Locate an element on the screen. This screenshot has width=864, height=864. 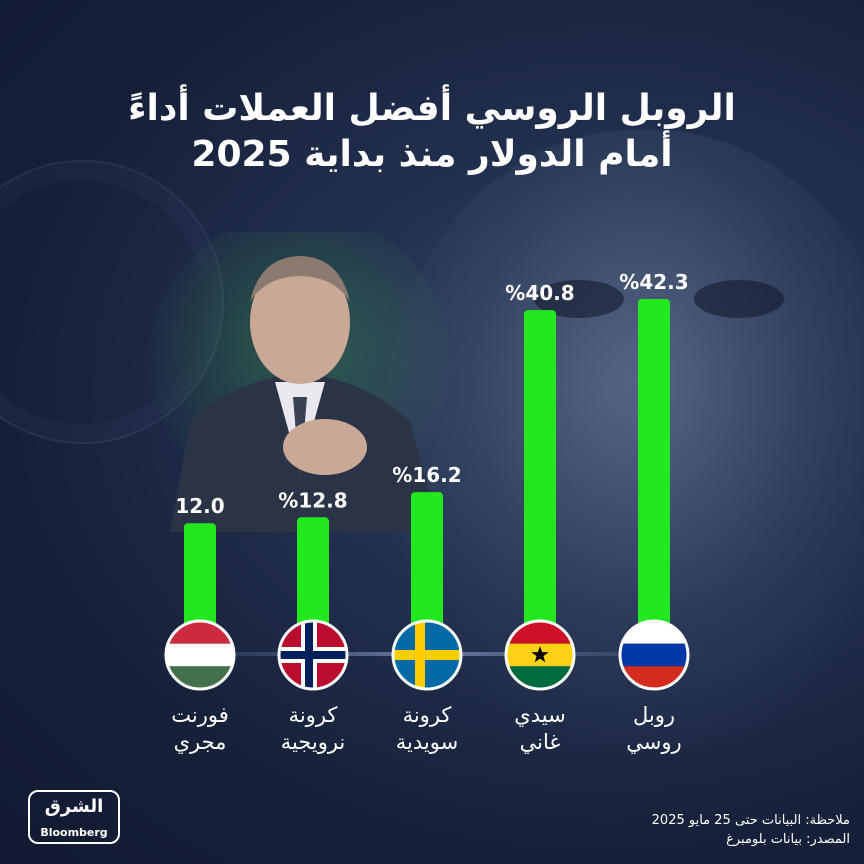
norway-flag-icon is located at coordinates (313, 655).